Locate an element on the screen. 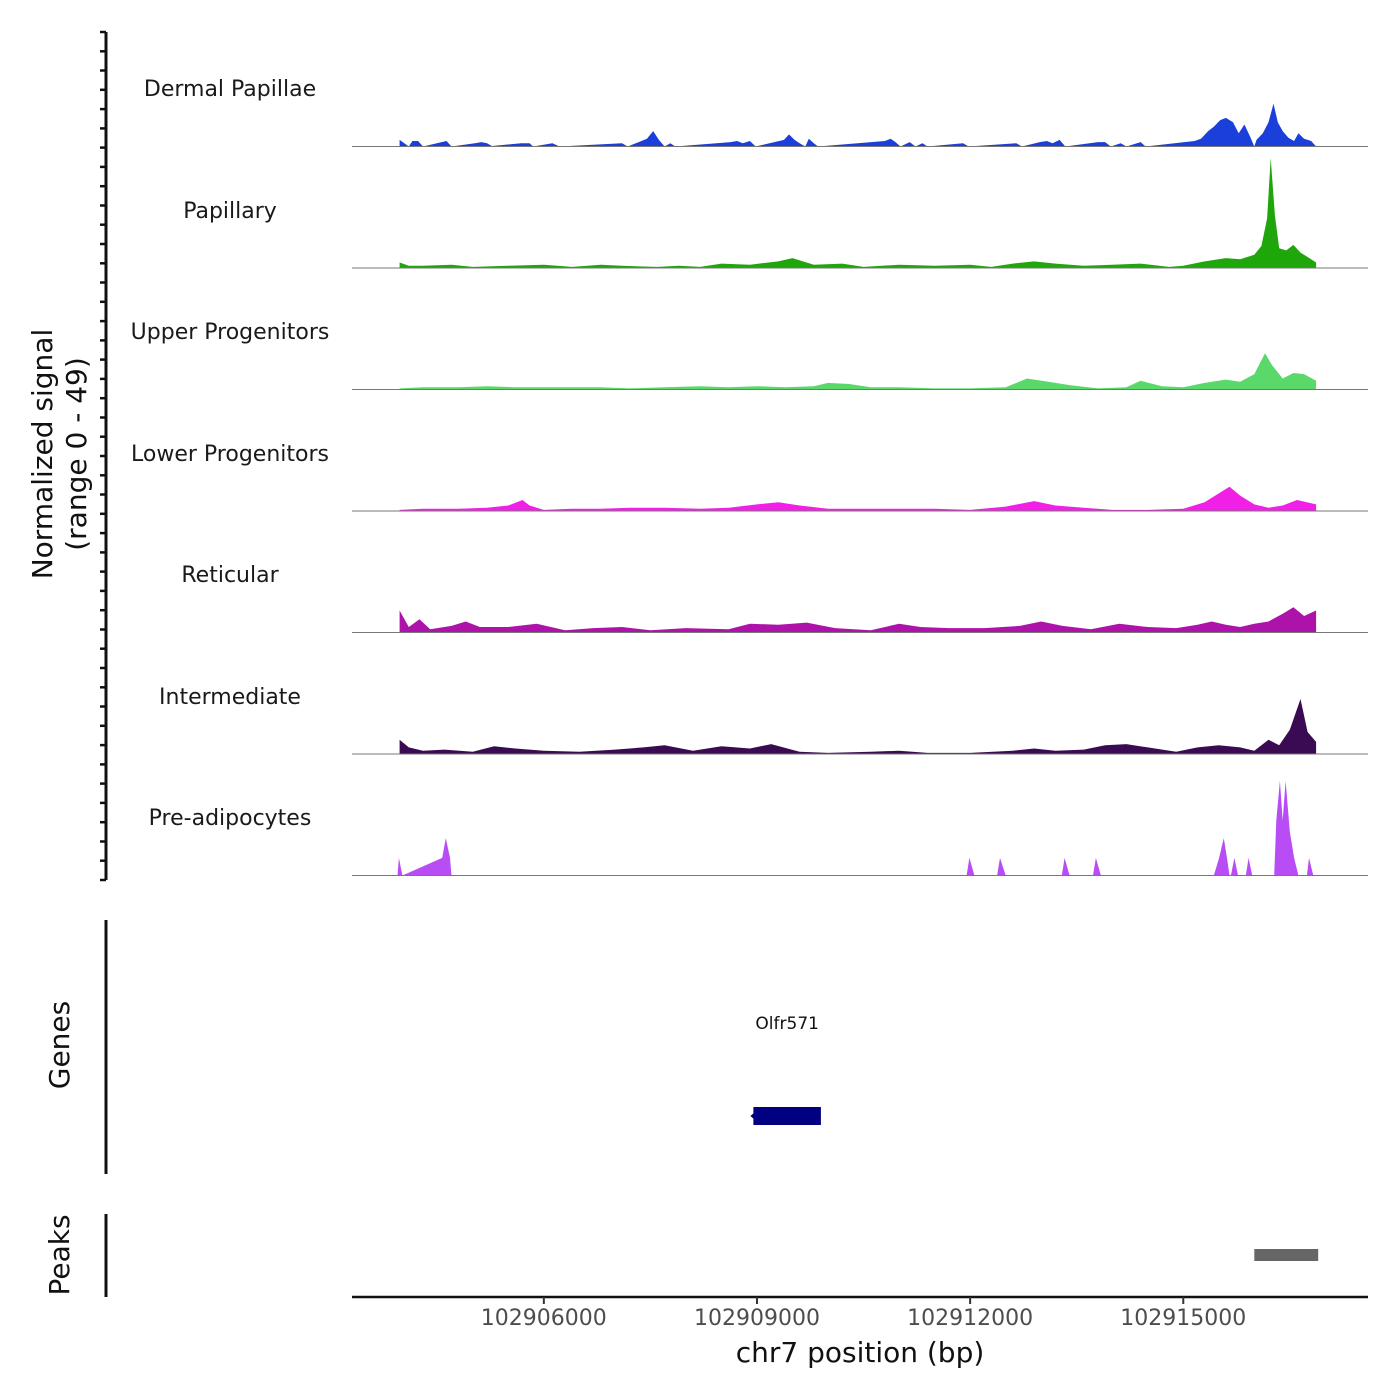 This screenshot has width=1400, height=1400. x-tick-label: 102912000 is located at coordinates (970, 1318).